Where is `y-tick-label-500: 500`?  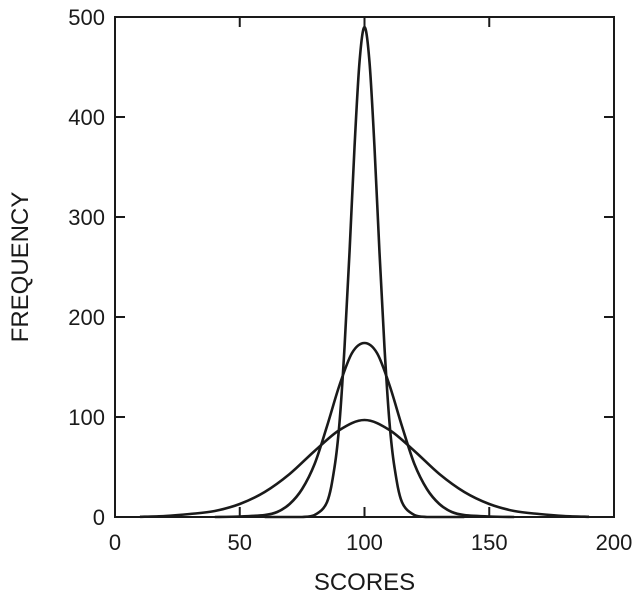 y-tick-label-500: 500 is located at coordinates (86, 17).